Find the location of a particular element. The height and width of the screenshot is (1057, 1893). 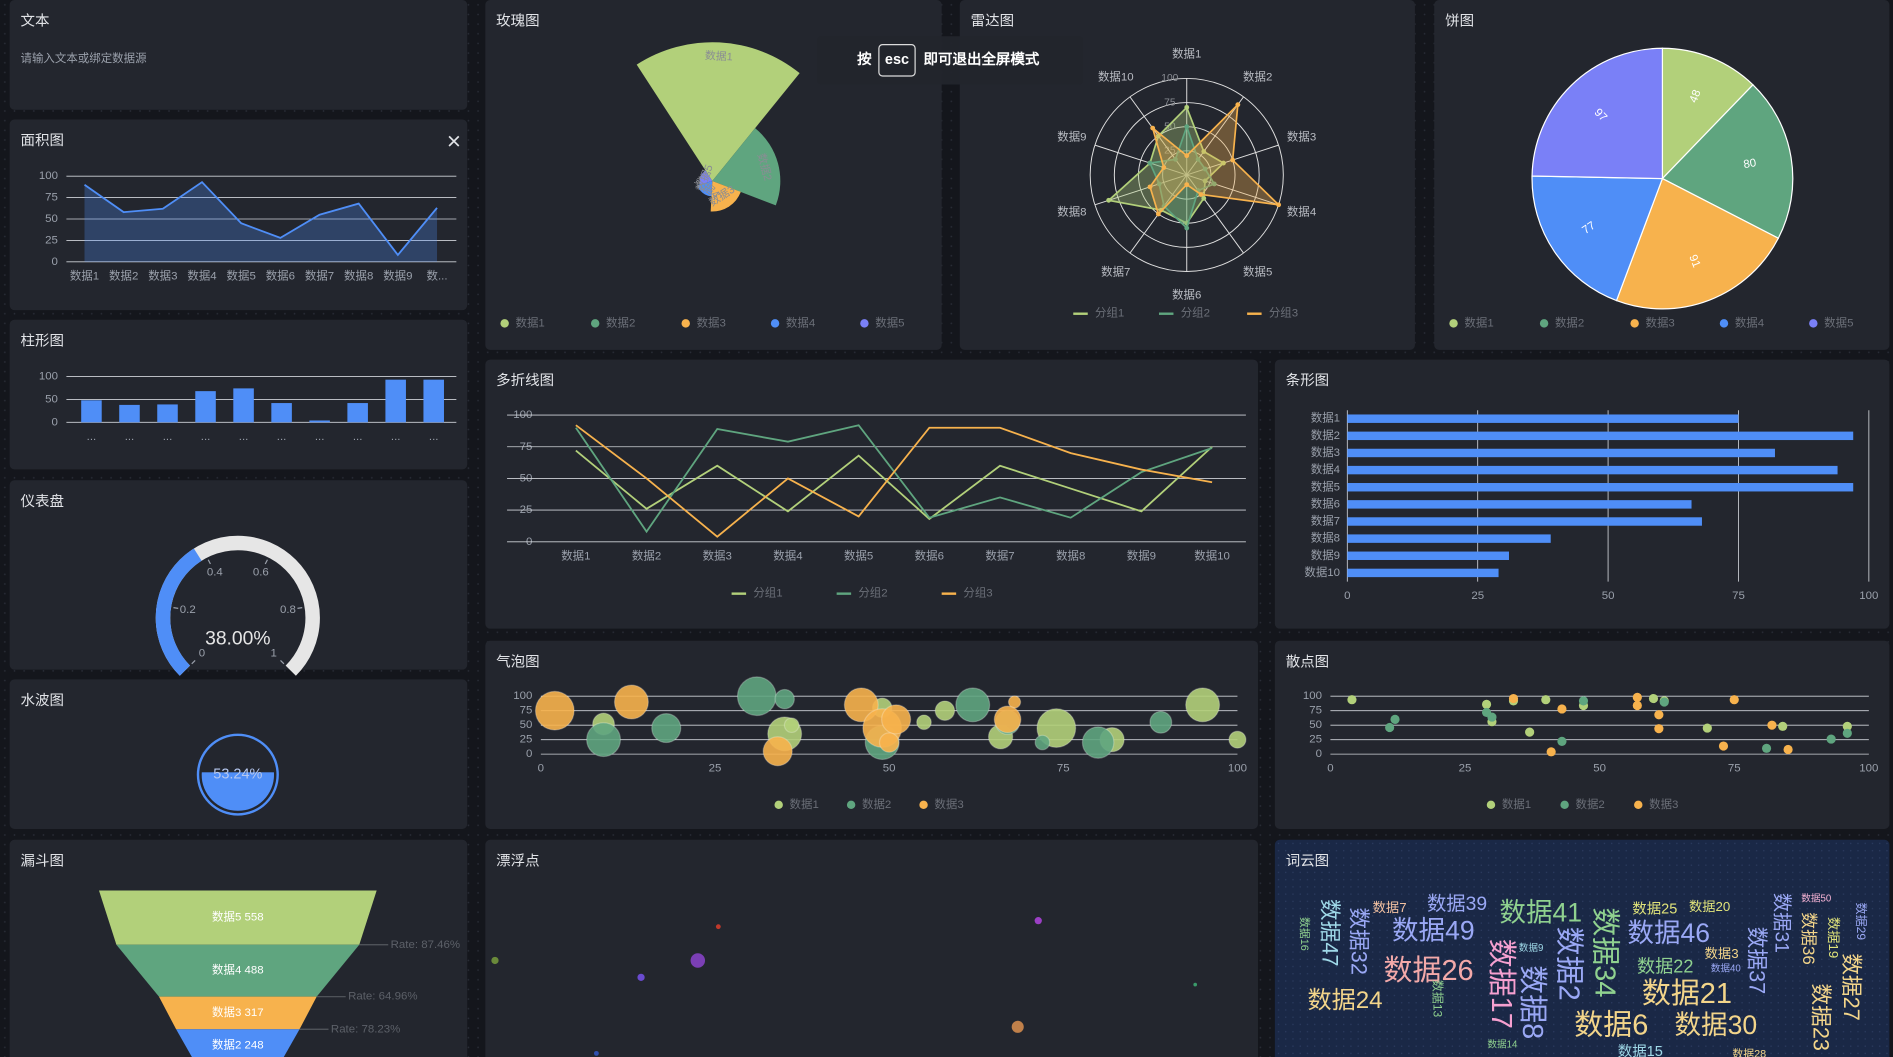

x-tick-label: 数据7 is located at coordinates (999, 555).